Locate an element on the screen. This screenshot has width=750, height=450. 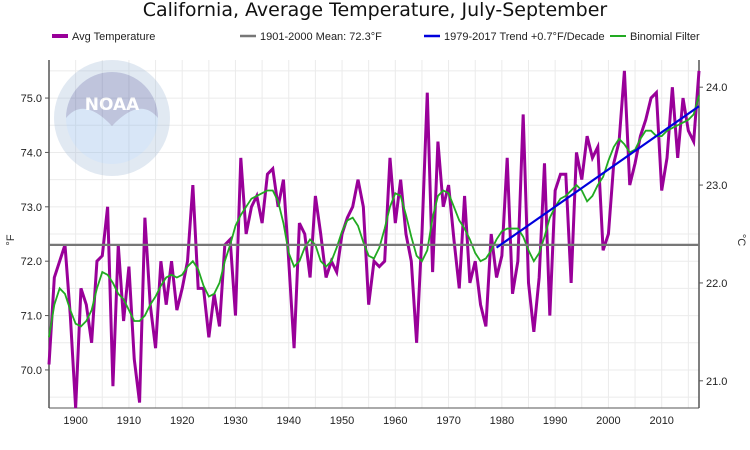
x-tick-label: 1910 is located at coordinates (129, 421).